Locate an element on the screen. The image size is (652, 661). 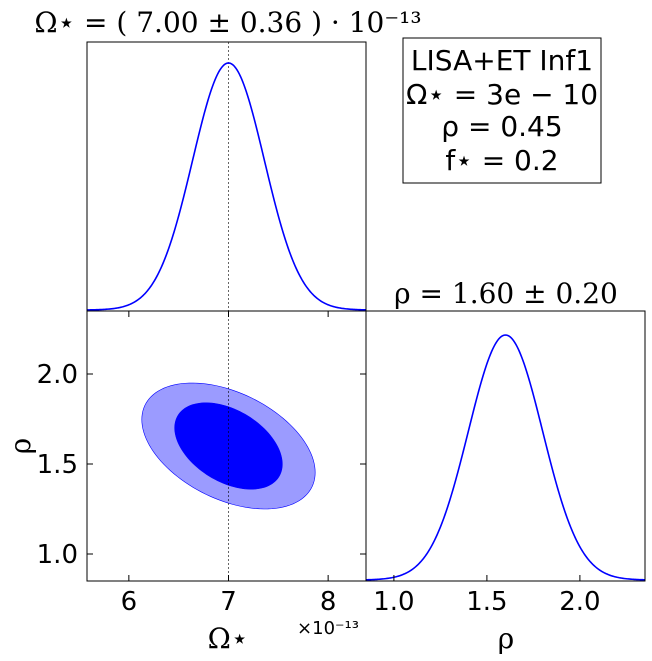
rho-tick-label: 2.0 is located at coordinates (57, 375).